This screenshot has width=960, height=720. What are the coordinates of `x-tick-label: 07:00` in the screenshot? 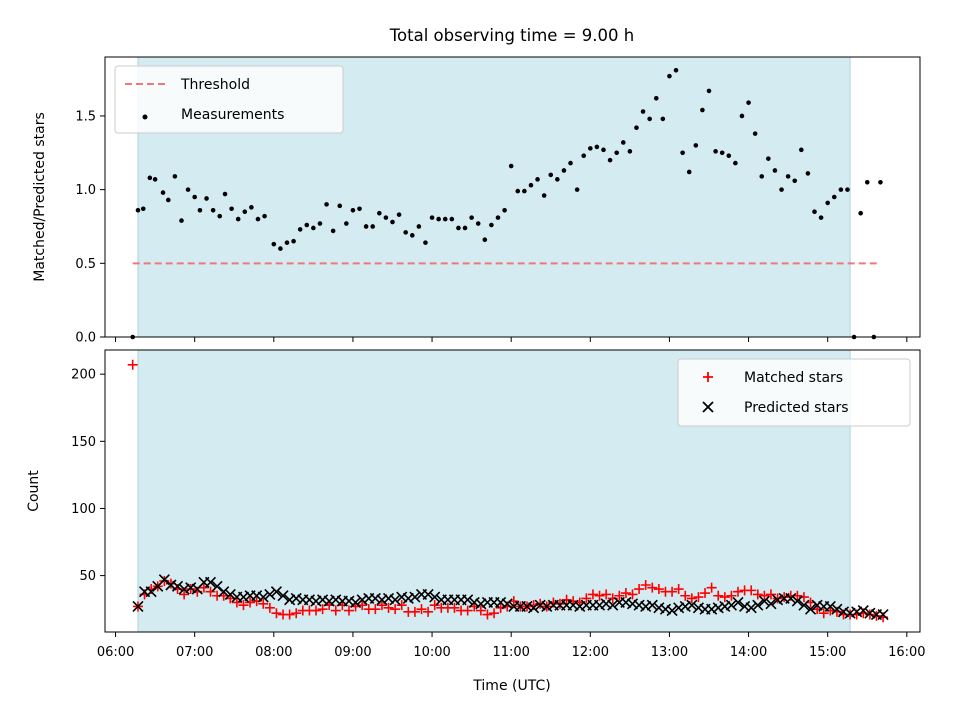 It's located at (194, 652).